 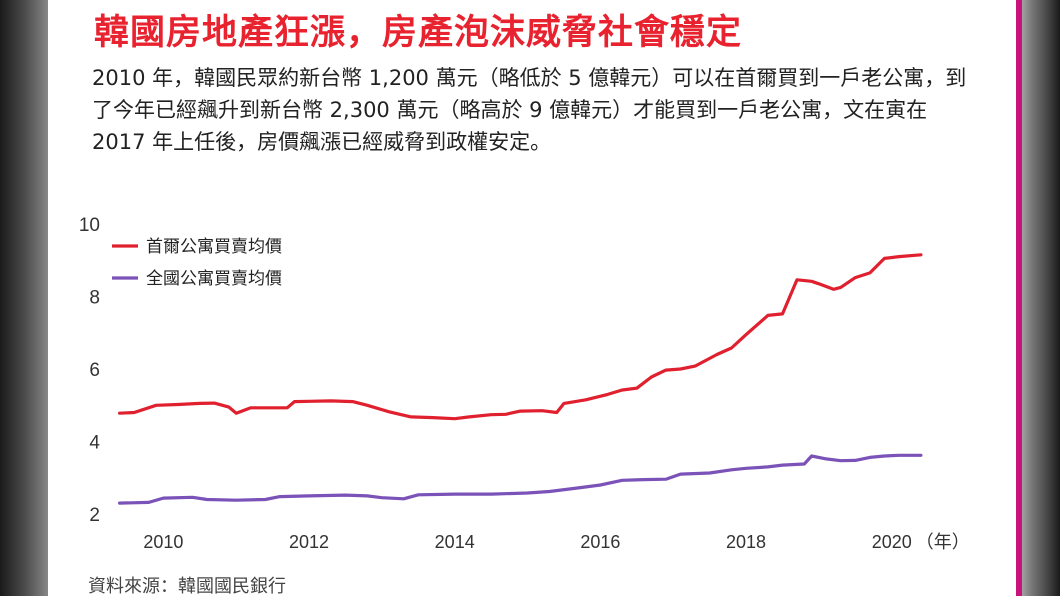 I want to click on x-tick-label: 2014, so click(x=455, y=542).